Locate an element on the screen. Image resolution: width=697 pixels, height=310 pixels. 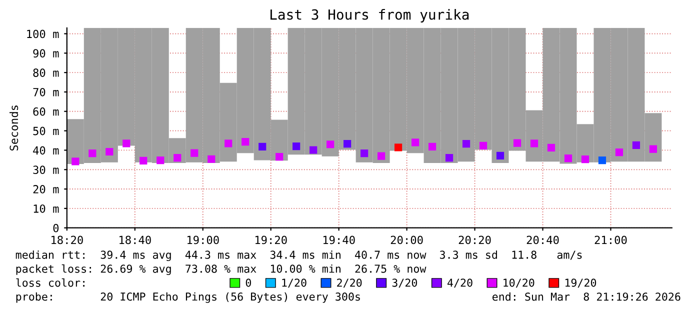
y-tick-label: 80 m is located at coordinates (46, 72).